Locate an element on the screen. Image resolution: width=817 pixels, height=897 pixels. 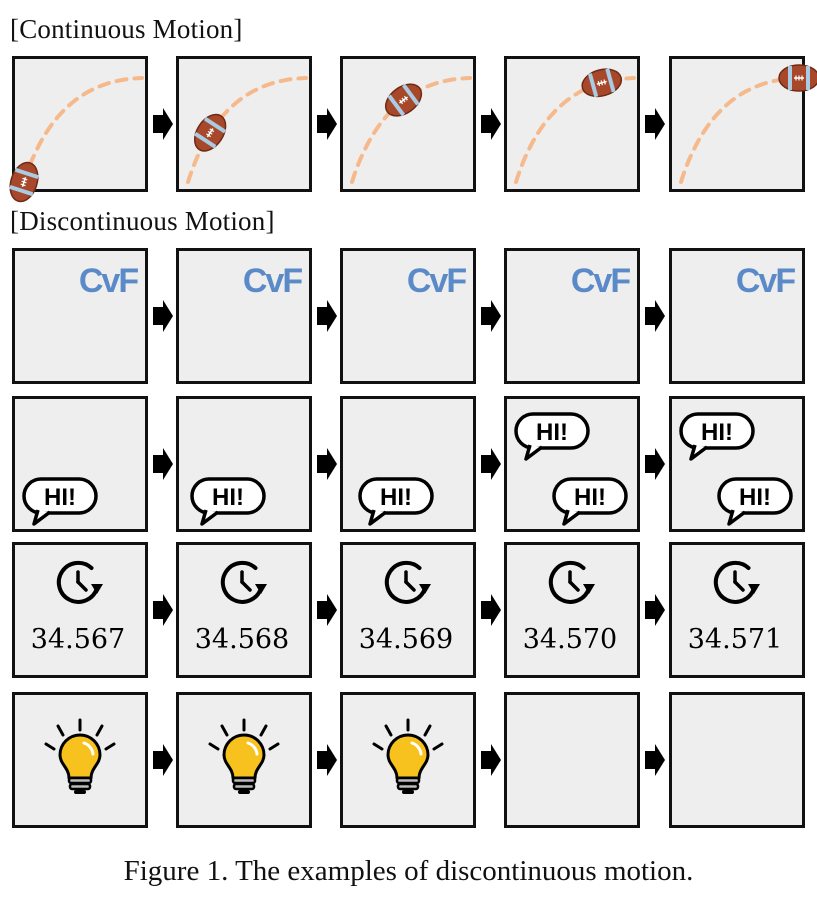
timer-frame: 34.568 is located at coordinates (244, 610).